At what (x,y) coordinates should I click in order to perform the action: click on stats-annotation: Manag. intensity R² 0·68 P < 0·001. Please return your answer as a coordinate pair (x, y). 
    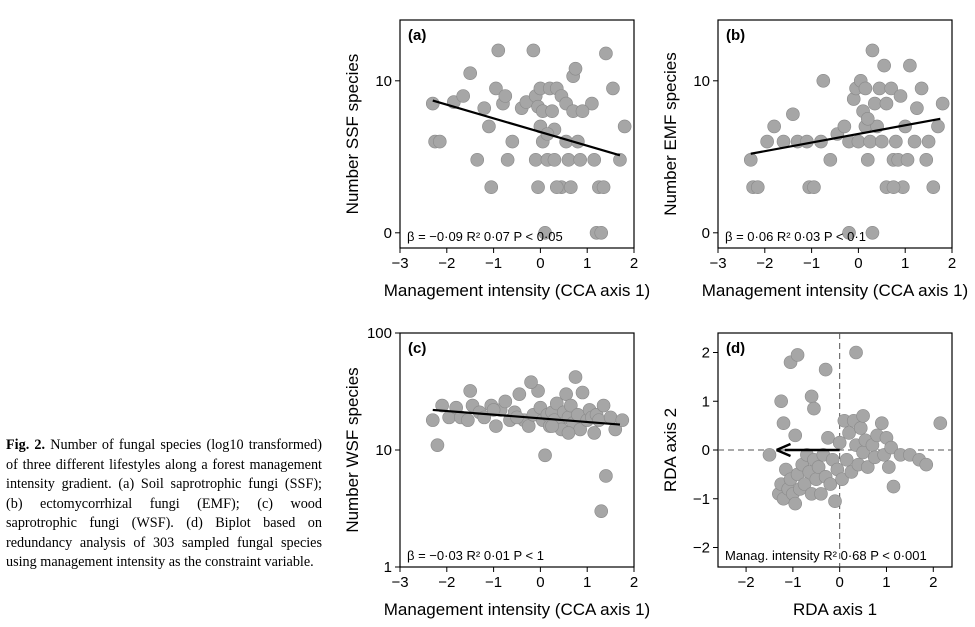
    Looking at the image, I should click on (826, 555).